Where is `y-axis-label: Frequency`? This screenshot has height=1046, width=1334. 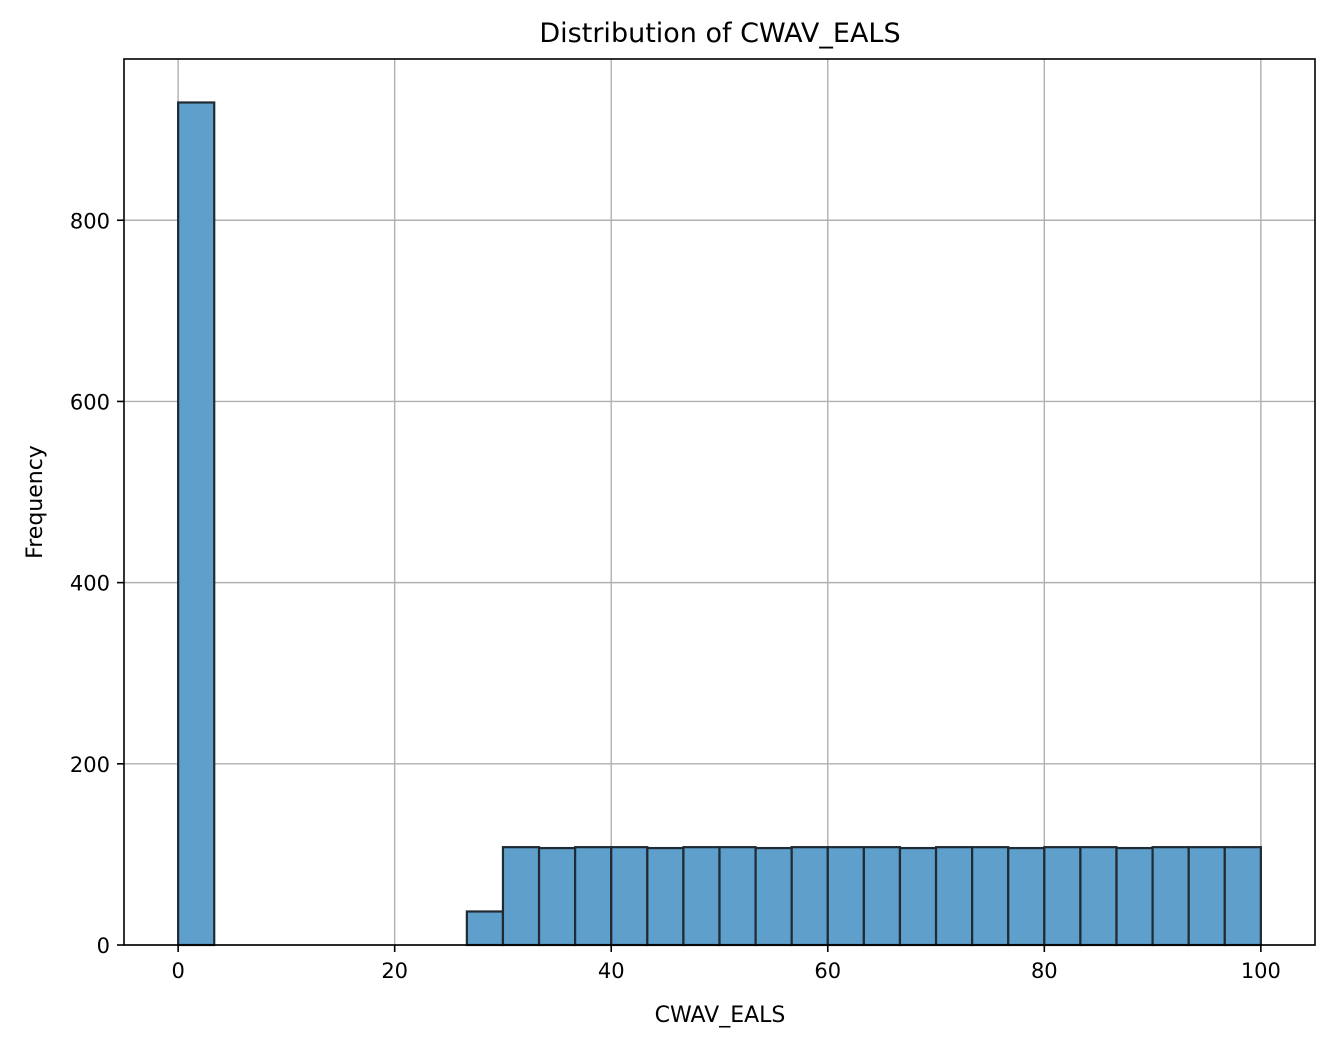 y-axis-label: Frequency is located at coordinates (35, 502).